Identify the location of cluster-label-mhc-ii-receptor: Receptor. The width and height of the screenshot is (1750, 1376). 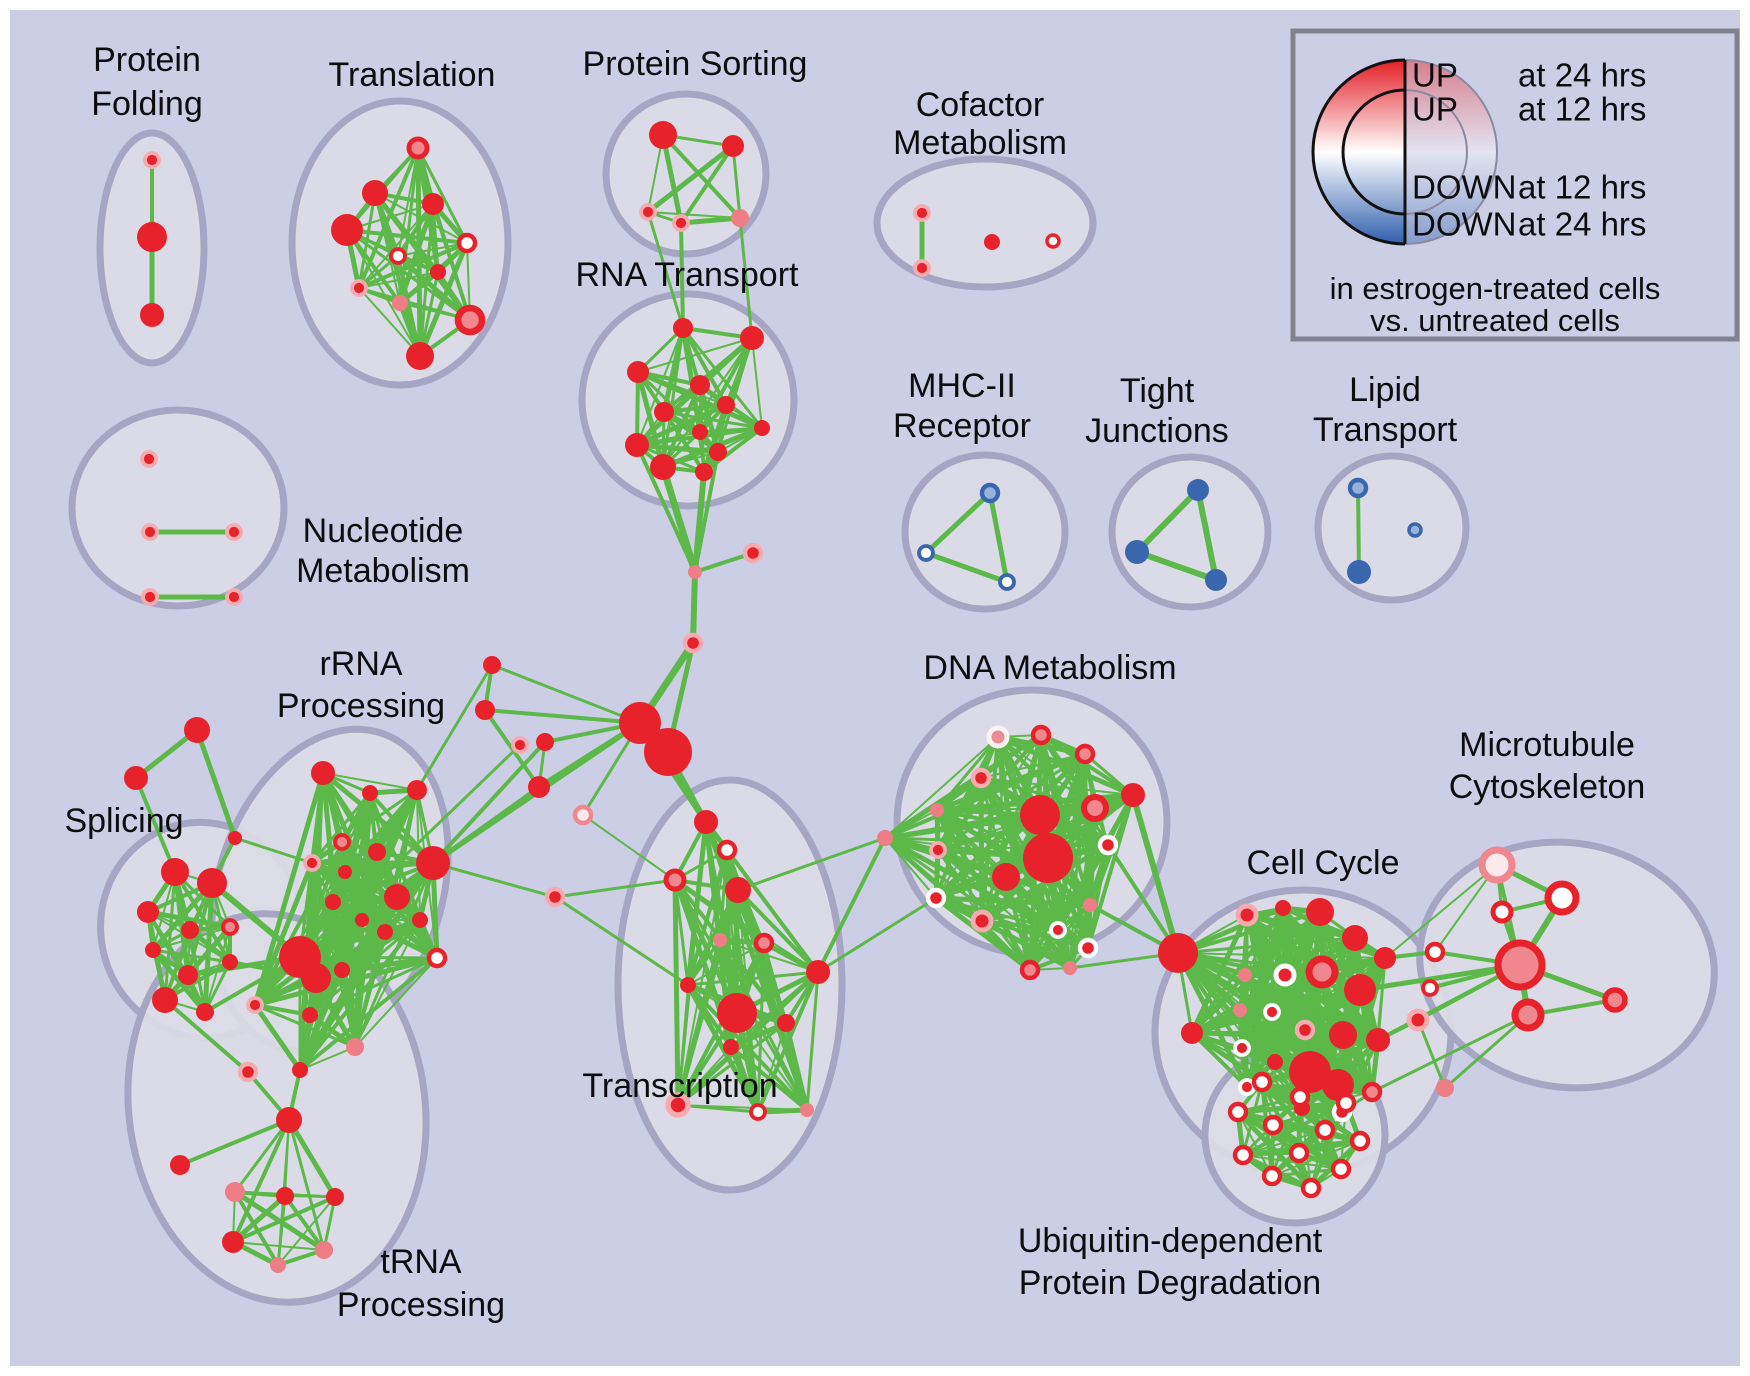
(962, 426).